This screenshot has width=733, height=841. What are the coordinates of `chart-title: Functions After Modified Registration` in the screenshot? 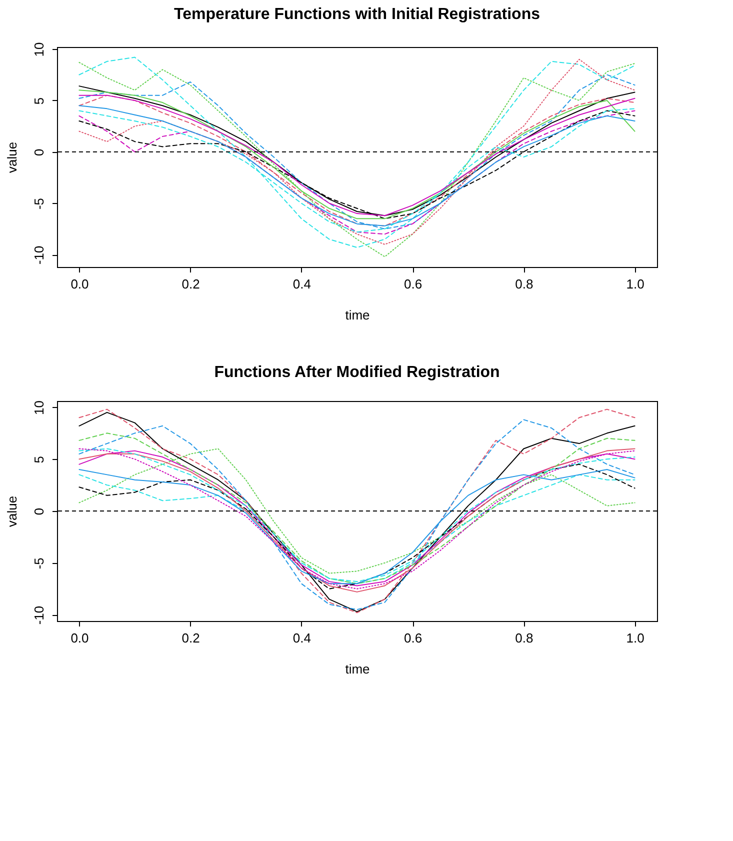 It's located at (357, 372).